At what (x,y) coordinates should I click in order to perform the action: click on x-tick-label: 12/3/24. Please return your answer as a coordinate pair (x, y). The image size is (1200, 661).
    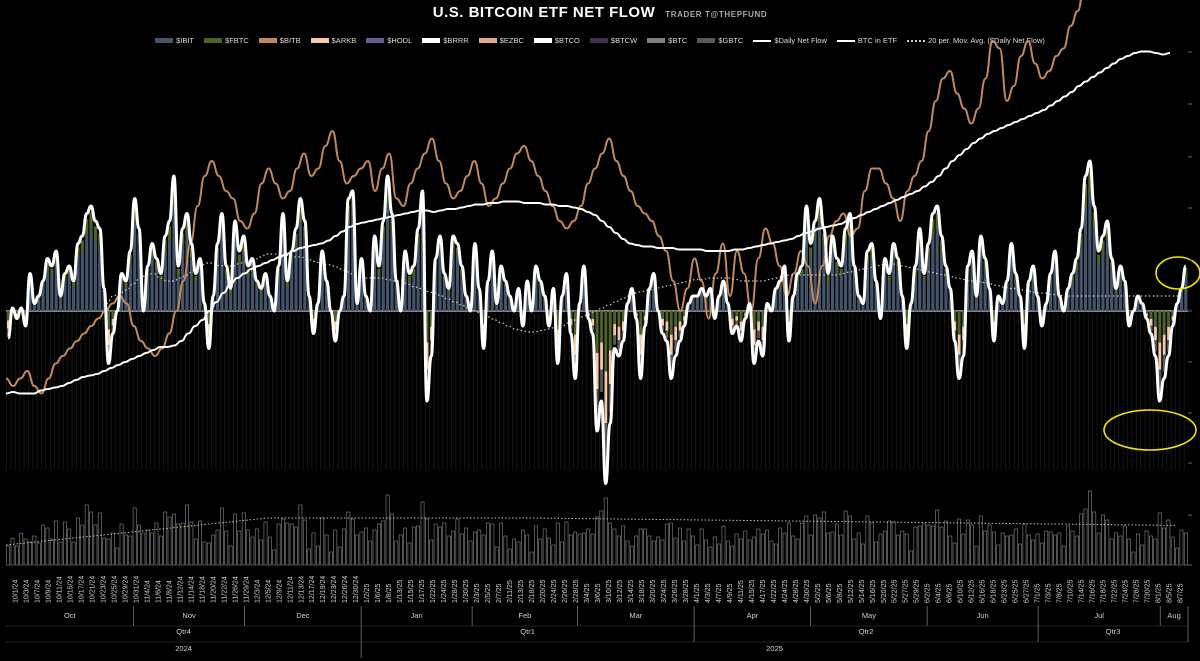
    Looking at the image, I should click on (257, 591).